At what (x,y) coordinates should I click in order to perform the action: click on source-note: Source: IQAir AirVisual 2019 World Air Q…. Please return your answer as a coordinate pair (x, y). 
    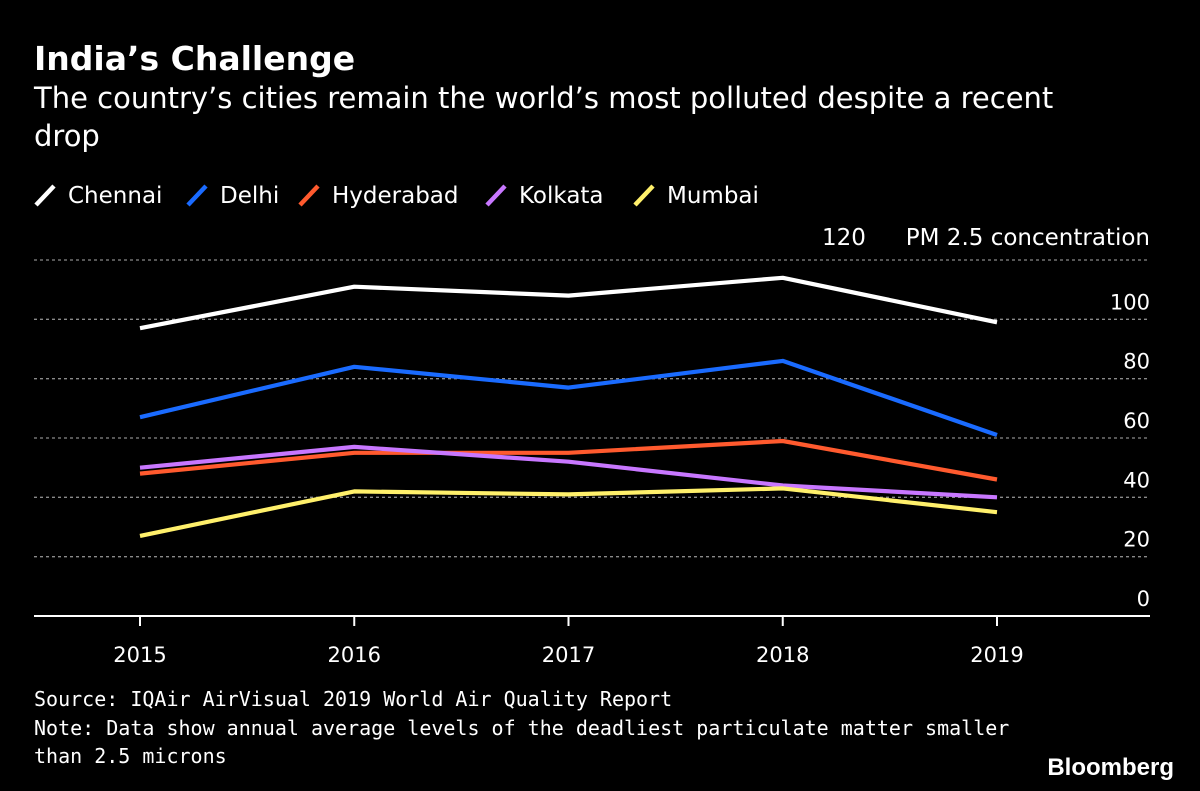
    Looking at the image, I should click on (353, 699).